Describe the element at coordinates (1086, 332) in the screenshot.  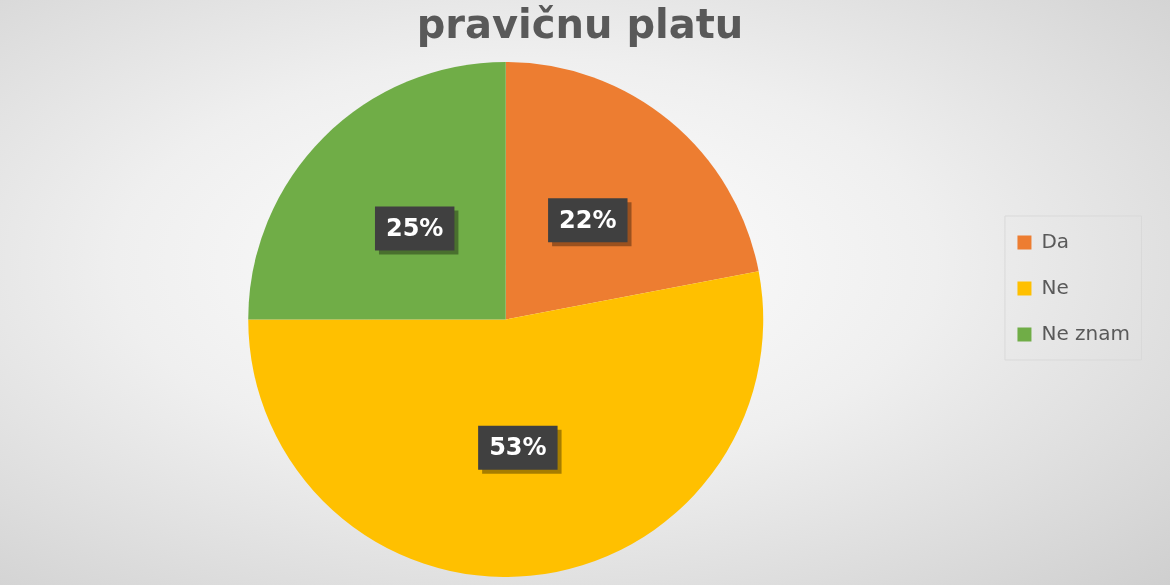
I see `legend-label: Ne znam` at that location.